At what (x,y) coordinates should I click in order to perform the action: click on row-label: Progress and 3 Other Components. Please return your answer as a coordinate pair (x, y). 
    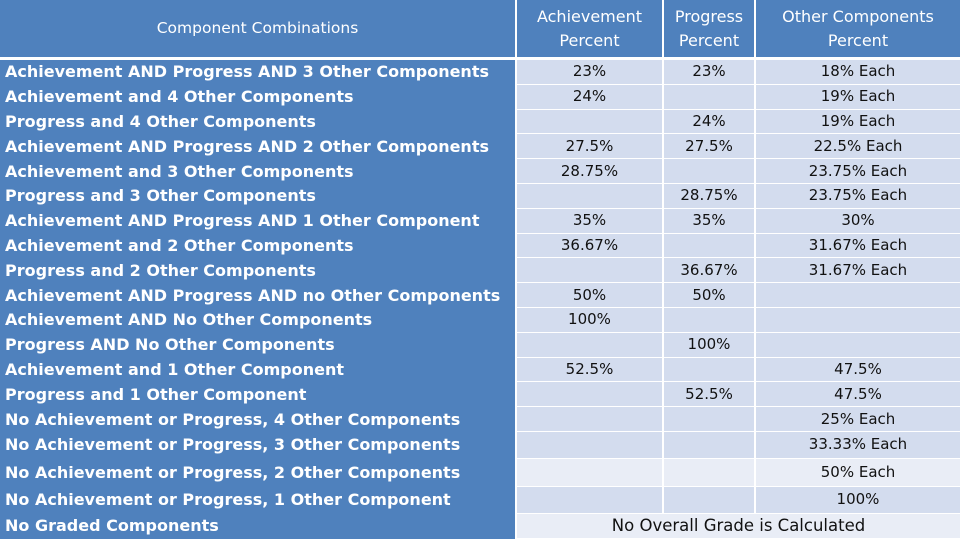
    Looking at the image, I should click on (258, 196).